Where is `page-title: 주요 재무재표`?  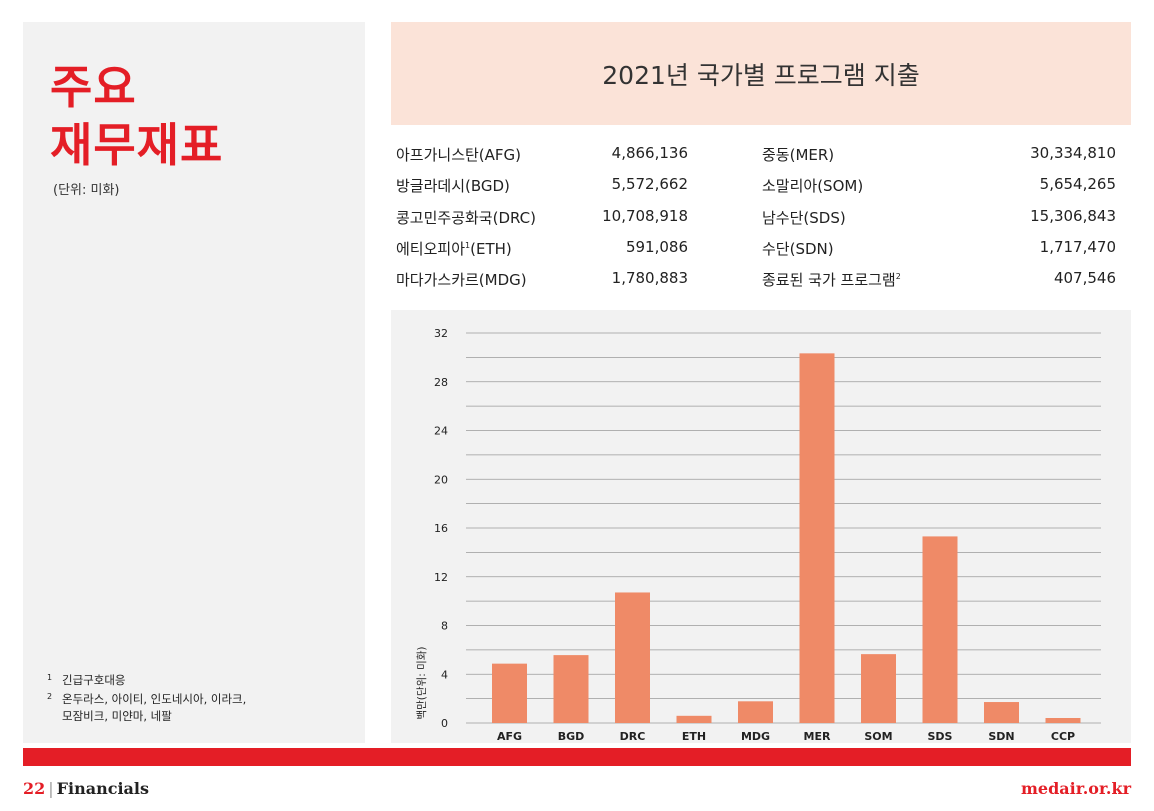 page-title: 주요 재무재표 is located at coordinates (136, 116).